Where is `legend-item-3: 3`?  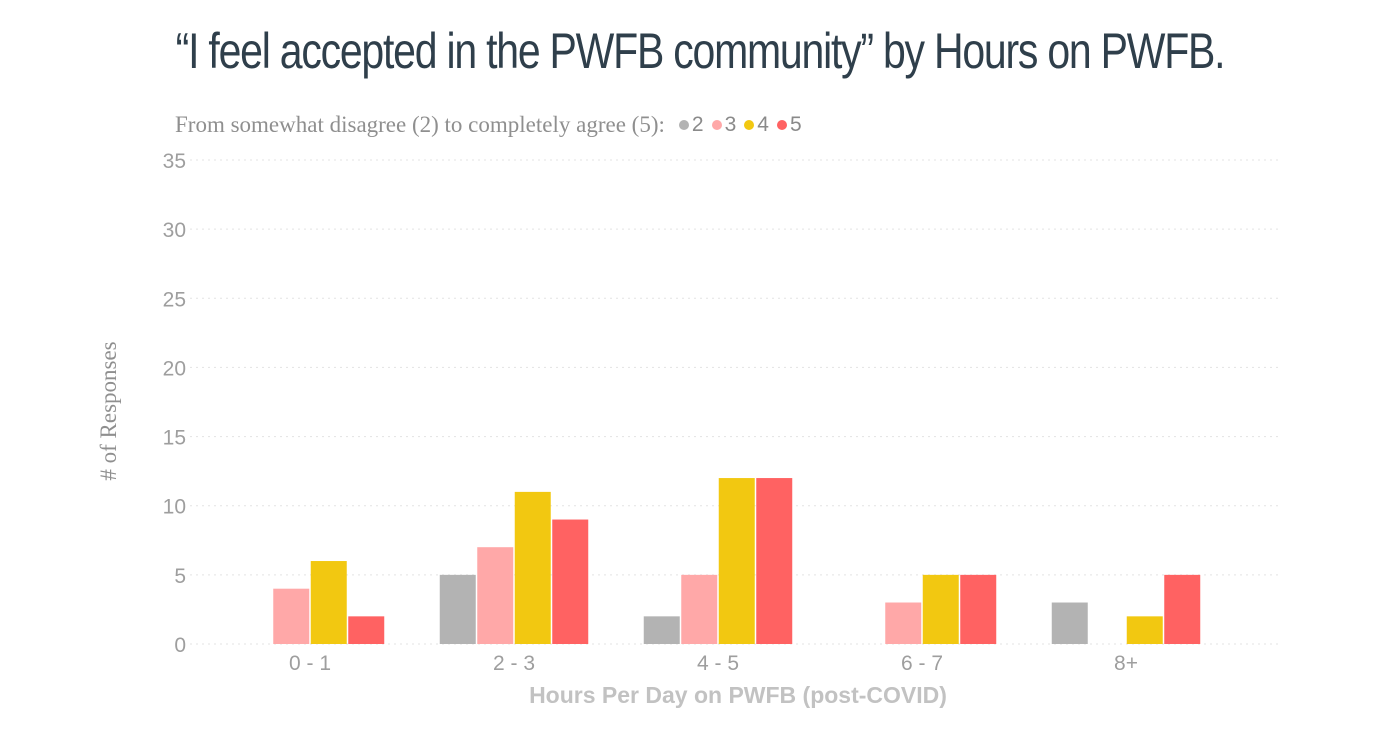 legend-item-3: 3 is located at coordinates (724, 125).